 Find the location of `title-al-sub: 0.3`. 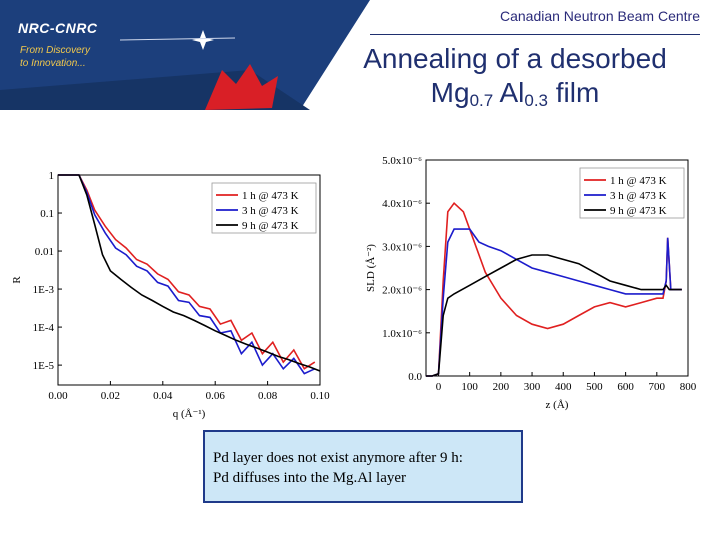

title-al-sub: 0.3 is located at coordinates (536, 100).